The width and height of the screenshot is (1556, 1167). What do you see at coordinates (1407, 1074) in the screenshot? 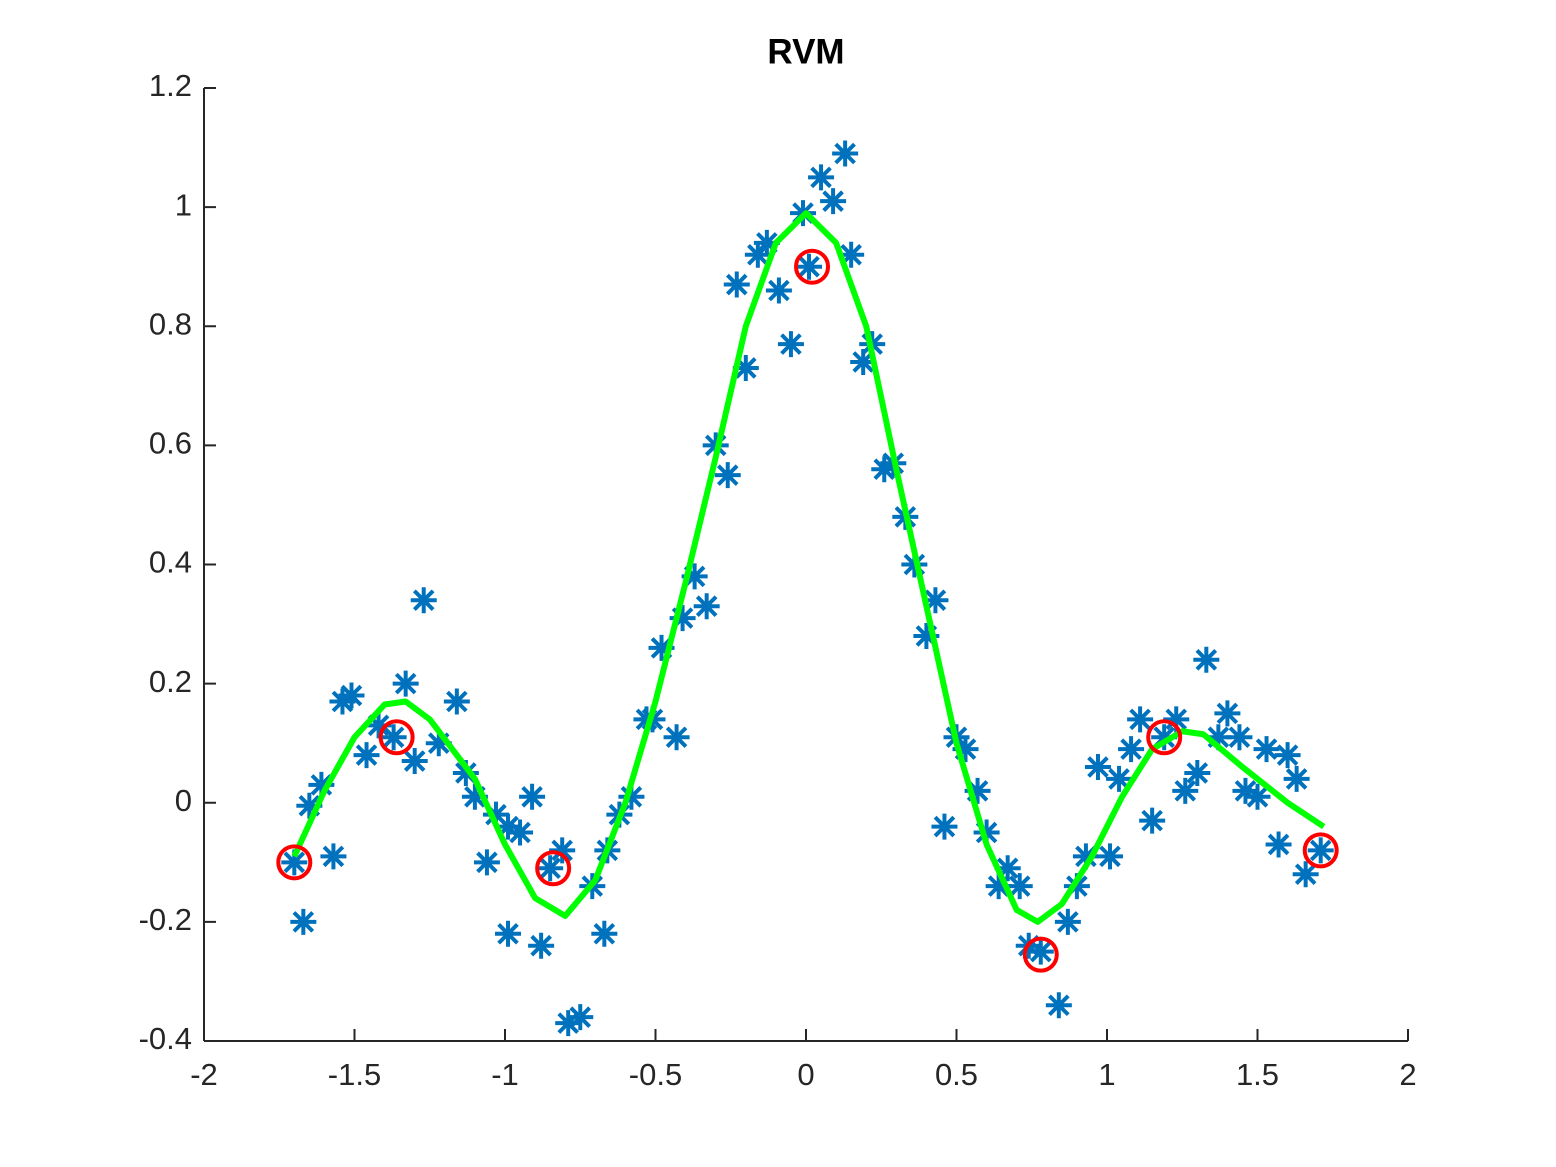
I see `x-tick-label: 2` at bounding box center [1407, 1074].